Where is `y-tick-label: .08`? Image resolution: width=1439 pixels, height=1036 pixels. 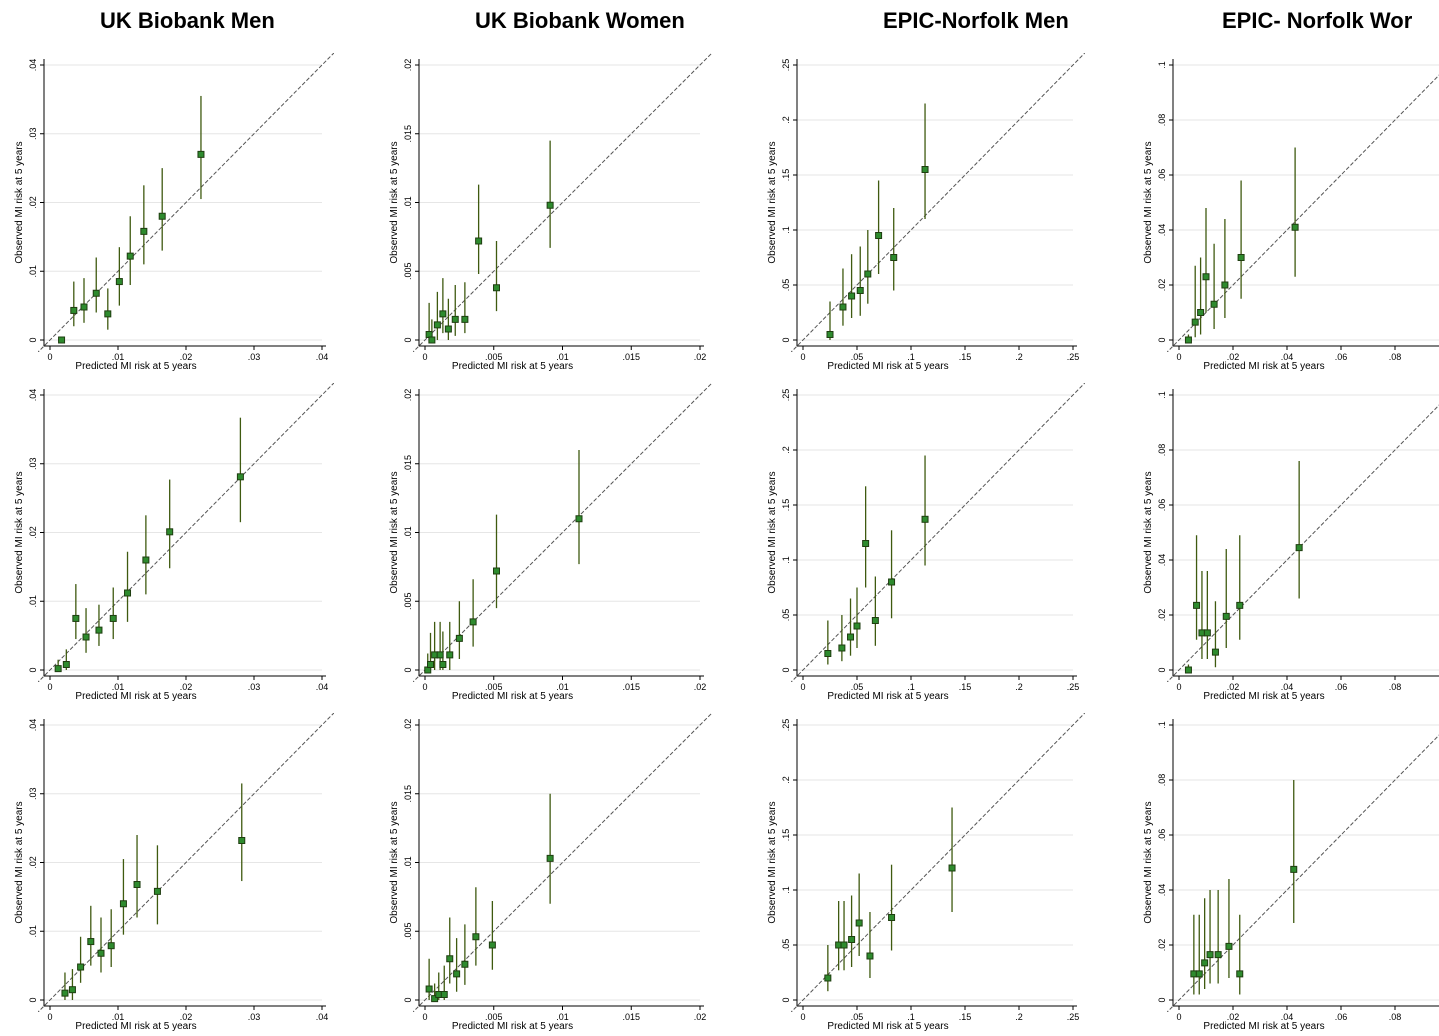 y-tick-label: .08 is located at coordinates (1162, 780).